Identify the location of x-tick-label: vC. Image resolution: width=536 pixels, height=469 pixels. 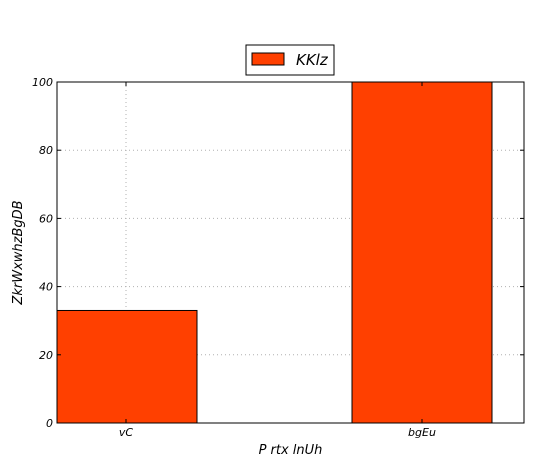
(126, 432).